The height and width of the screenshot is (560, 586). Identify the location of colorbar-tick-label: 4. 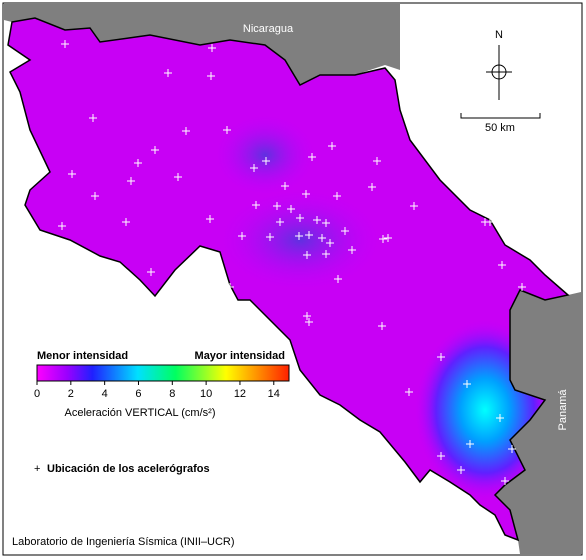
(105, 394).